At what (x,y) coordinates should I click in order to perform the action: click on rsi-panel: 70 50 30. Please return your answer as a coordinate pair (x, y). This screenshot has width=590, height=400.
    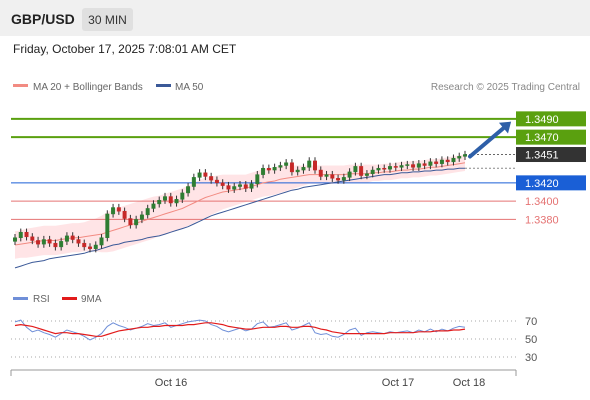
    Looking at the image, I should click on (274, 340).